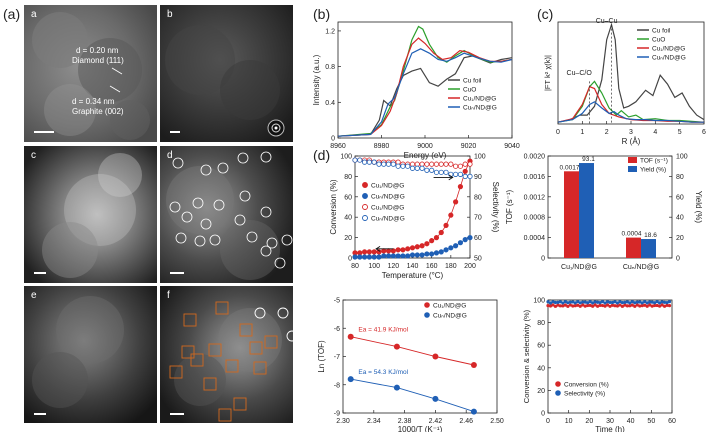 Image resolution: width=710 pixels, height=432 pixels. I want to click on y-tick-label: 0.0012, so click(535, 197).